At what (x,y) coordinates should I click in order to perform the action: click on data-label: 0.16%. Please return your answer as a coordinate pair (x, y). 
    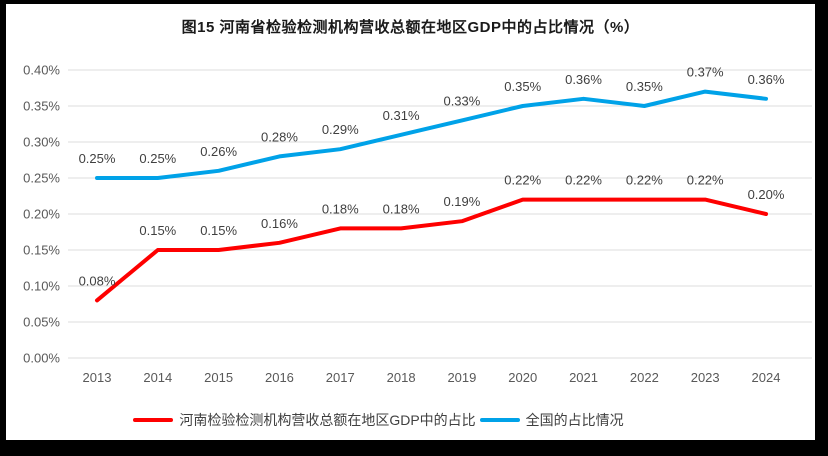
    Looking at the image, I should click on (279, 223).